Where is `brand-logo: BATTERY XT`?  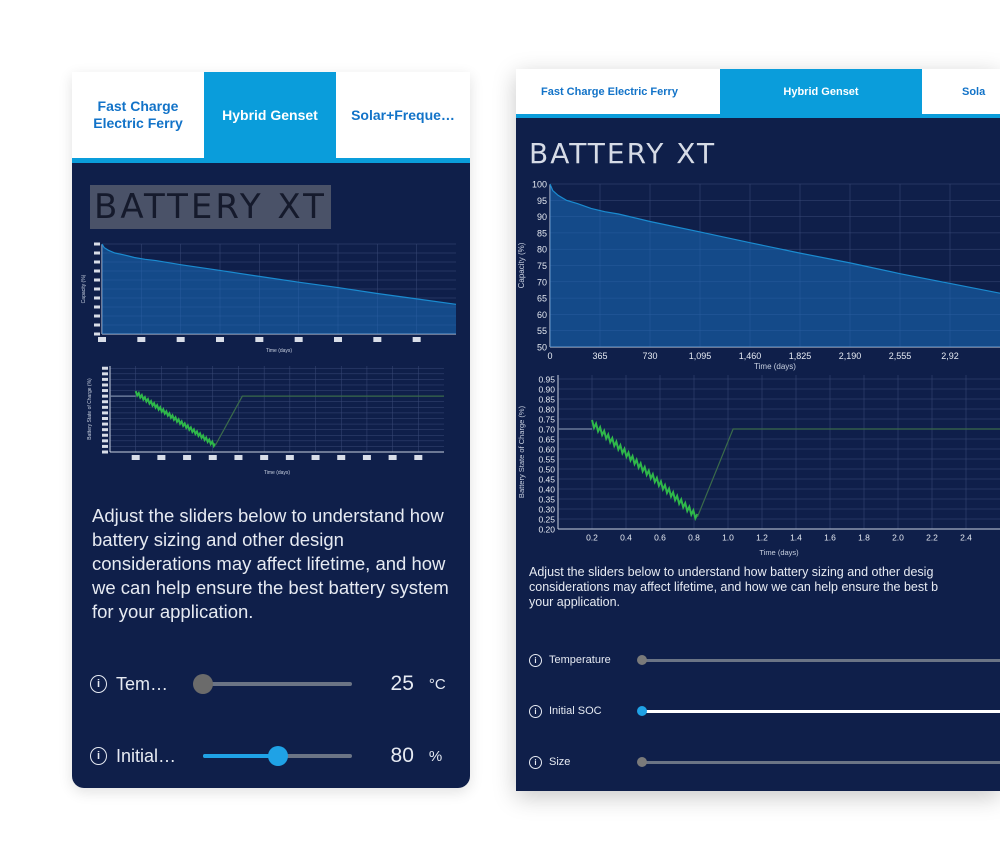 brand-logo: BATTERY XT is located at coordinates (623, 153).